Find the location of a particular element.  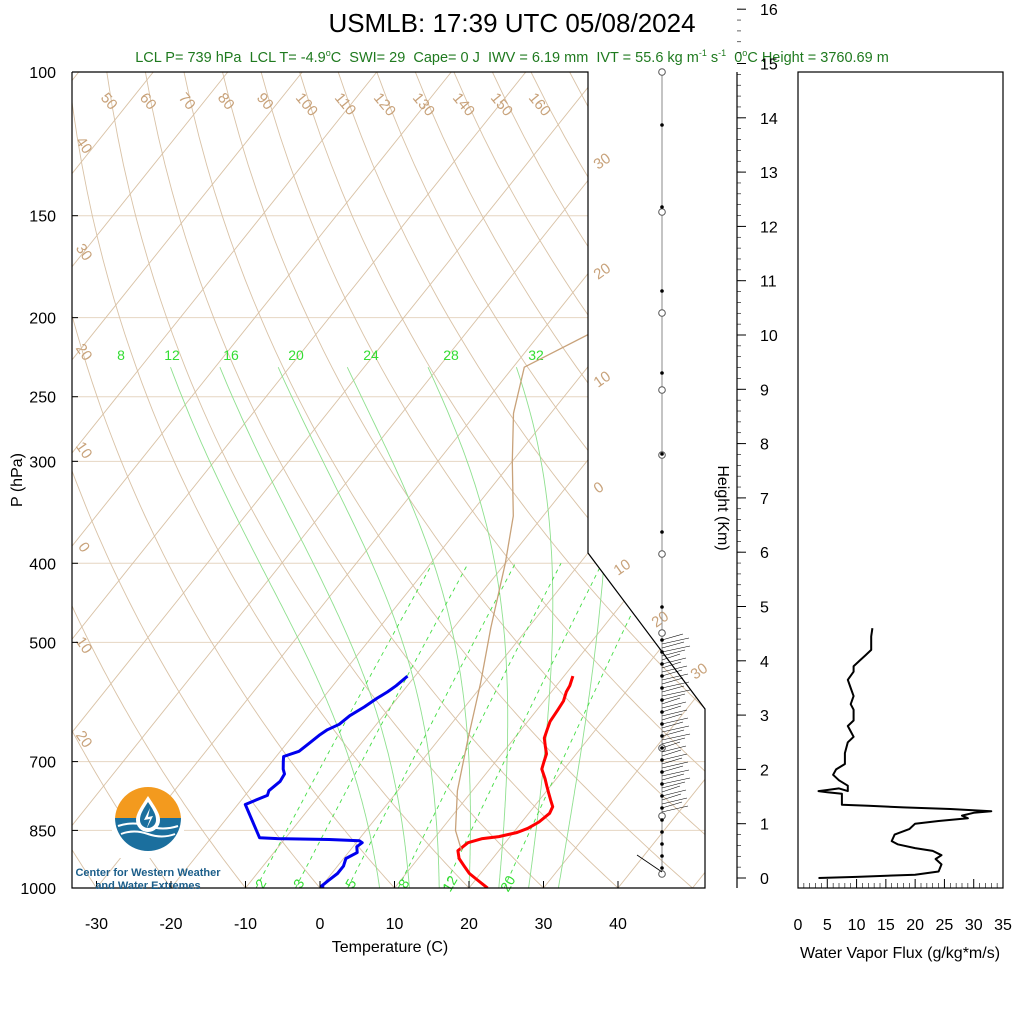

wv-tick-label: 5 is located at coordinates (827, 925).